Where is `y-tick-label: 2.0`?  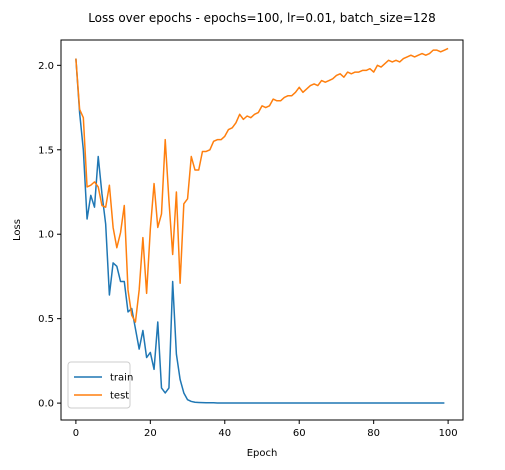 y-tick-label: 2.0 is located at coordinates (46, 66).